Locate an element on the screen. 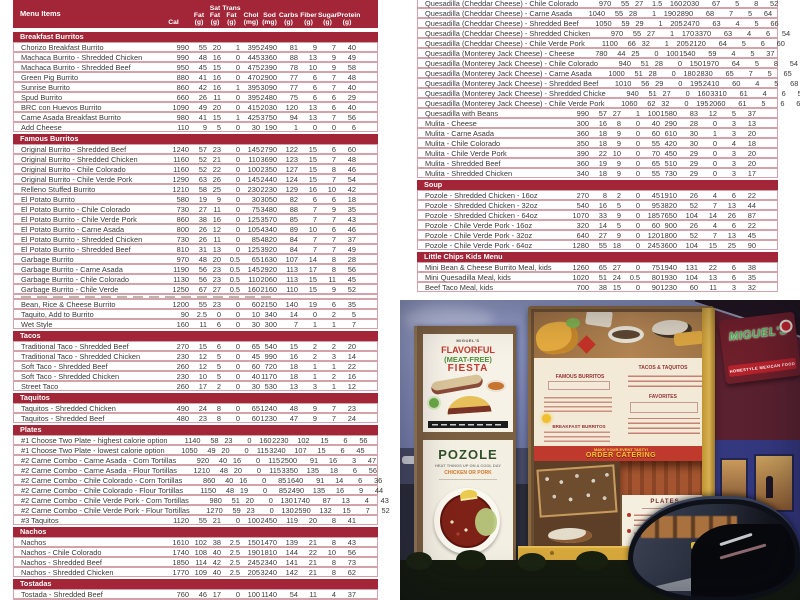  column-header: Sat Fat (g) is located at coordinates (215, 15).